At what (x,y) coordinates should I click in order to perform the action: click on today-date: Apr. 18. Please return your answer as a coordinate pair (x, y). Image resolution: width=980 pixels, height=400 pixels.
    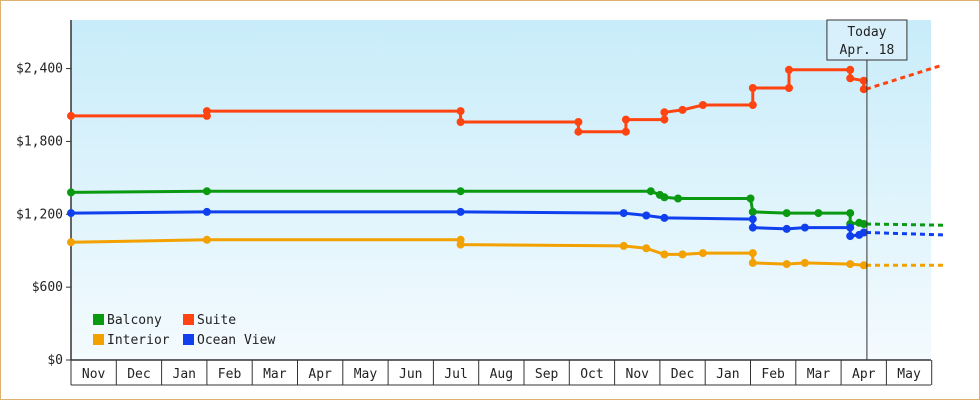
    Looking at the image, I should click on (867, 50).